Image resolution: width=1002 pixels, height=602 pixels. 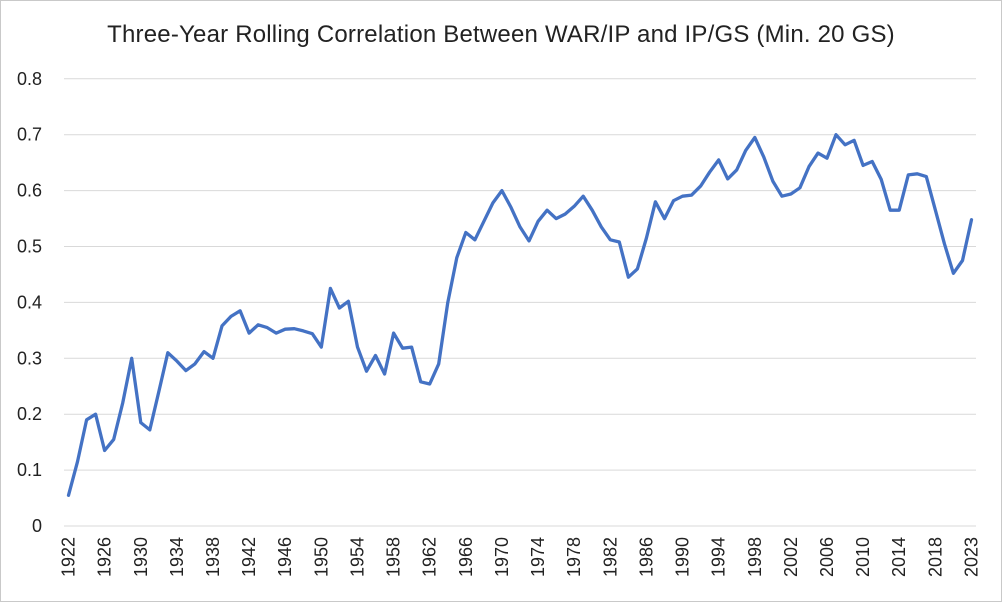 I want to click on y-axis-tick-label: 0, so click(x=37, y=526).